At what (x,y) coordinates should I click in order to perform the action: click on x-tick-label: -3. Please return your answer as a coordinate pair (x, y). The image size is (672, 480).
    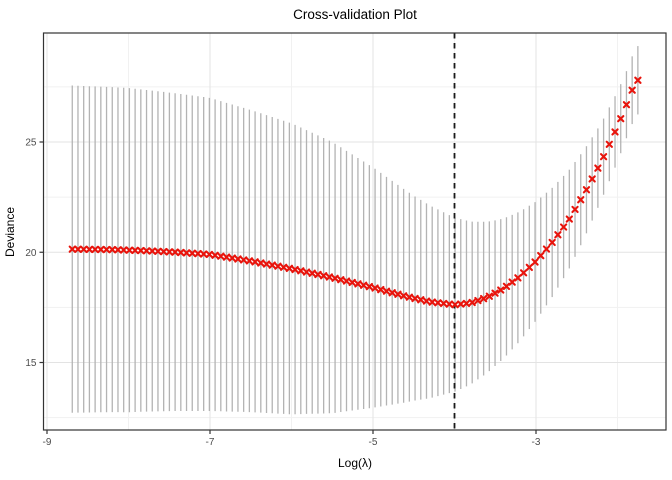
    Looking at the image, I should click on (536, 442).